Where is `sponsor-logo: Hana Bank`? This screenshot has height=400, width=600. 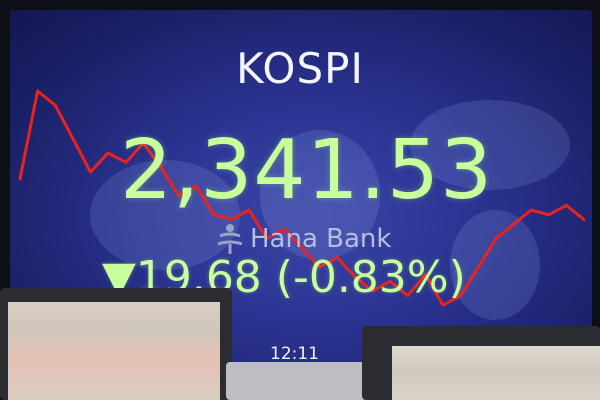 sponsor-logo: Hana Bank is located at coordinates (302, 239).